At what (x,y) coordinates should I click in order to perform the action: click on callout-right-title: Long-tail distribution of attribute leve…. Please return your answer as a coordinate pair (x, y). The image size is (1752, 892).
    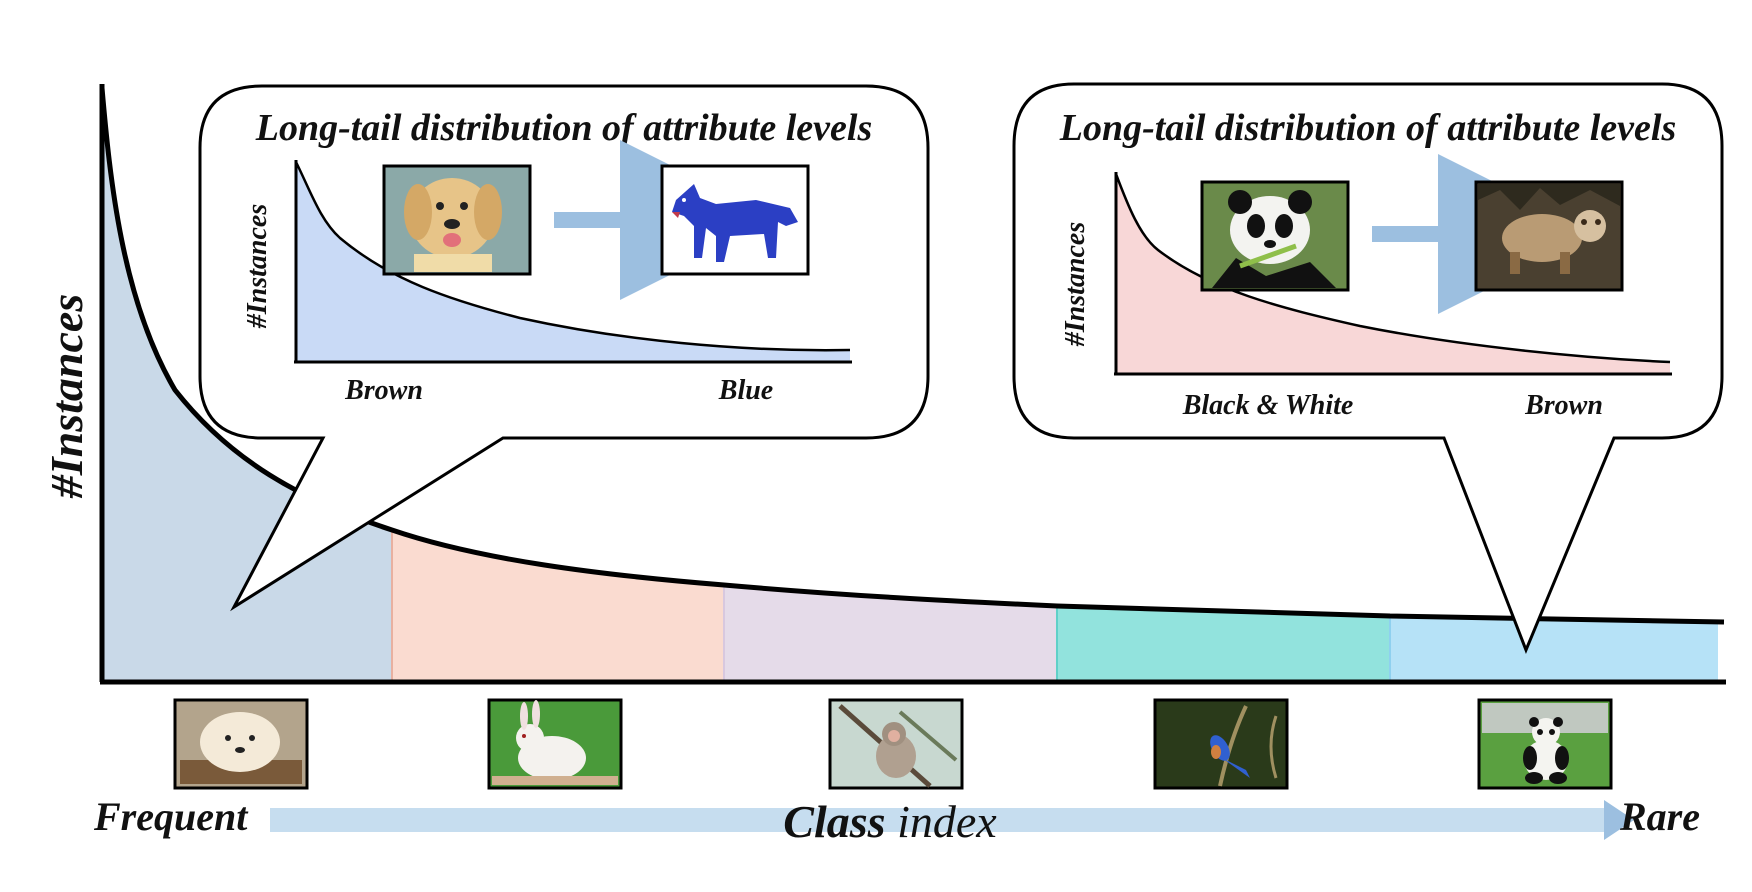
    Looking at the image, I should click on (1367, 128).